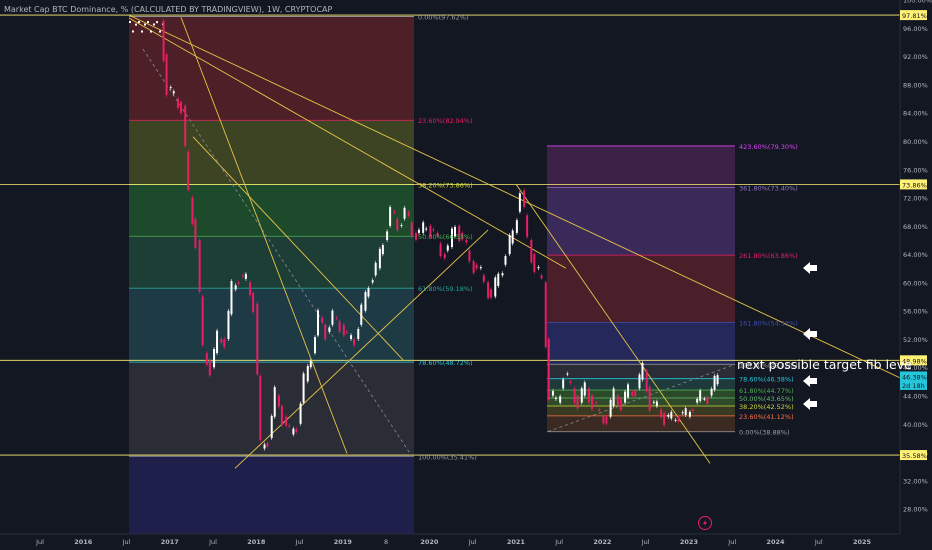 The width and height of the screenshot is (932, 550). I want to click on y-tick-label: 32.00%, so click(915, 481).